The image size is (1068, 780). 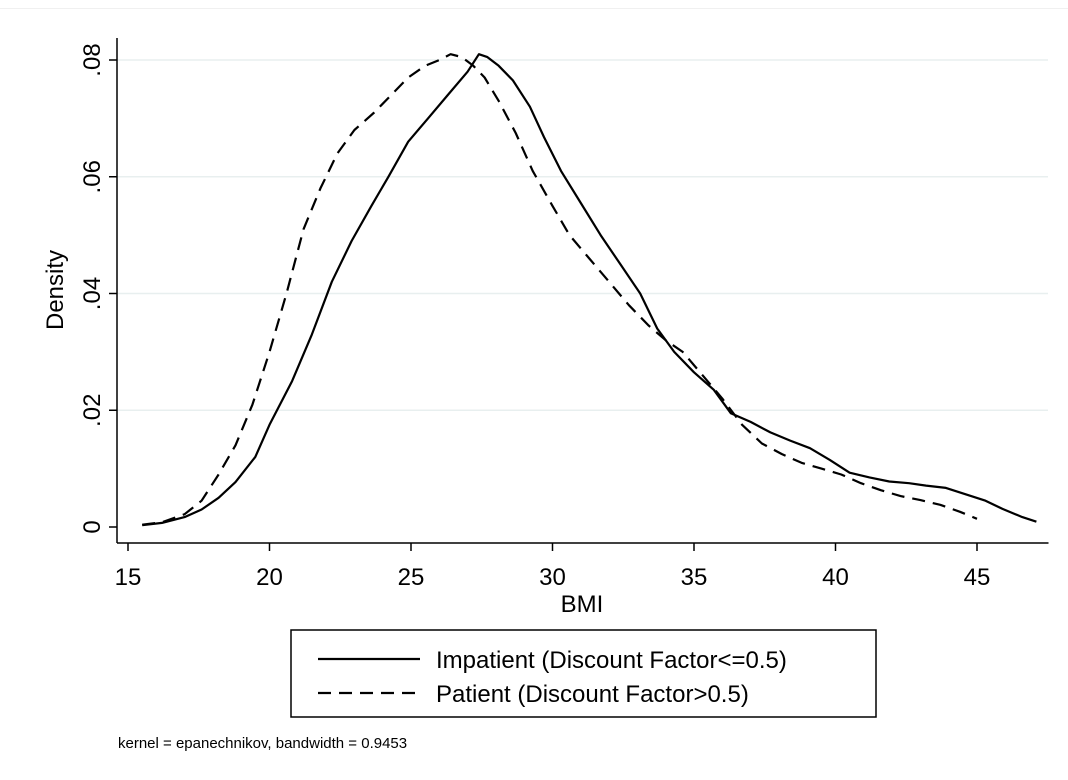 What do you see at coordinates (128, 577) in the screenshot?
I see `x-tick-label-0: 15` at bounding box center [128, 577].